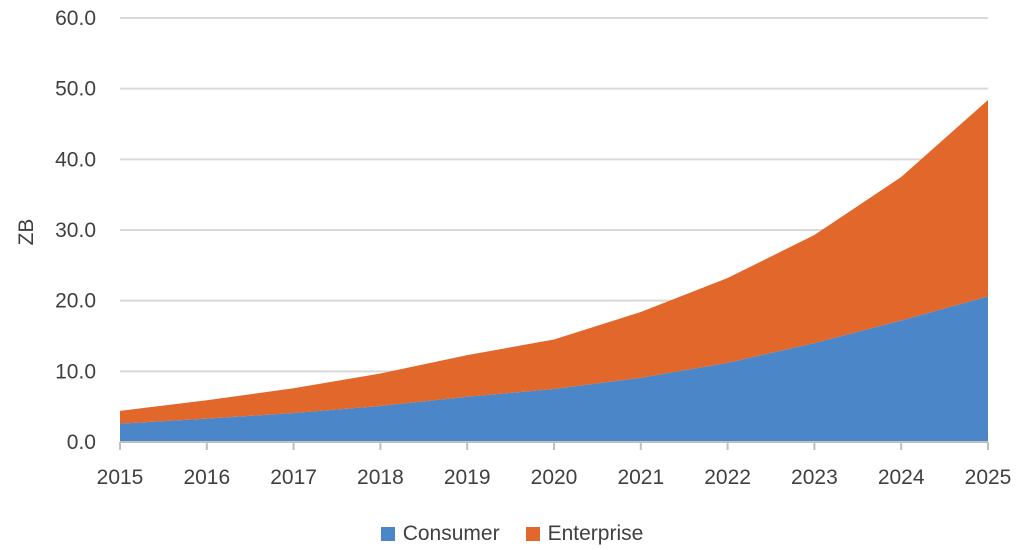  Describe the element at coordinates (293, 477) in the screenshot. I see `x-tick-label: 2017` at that location.